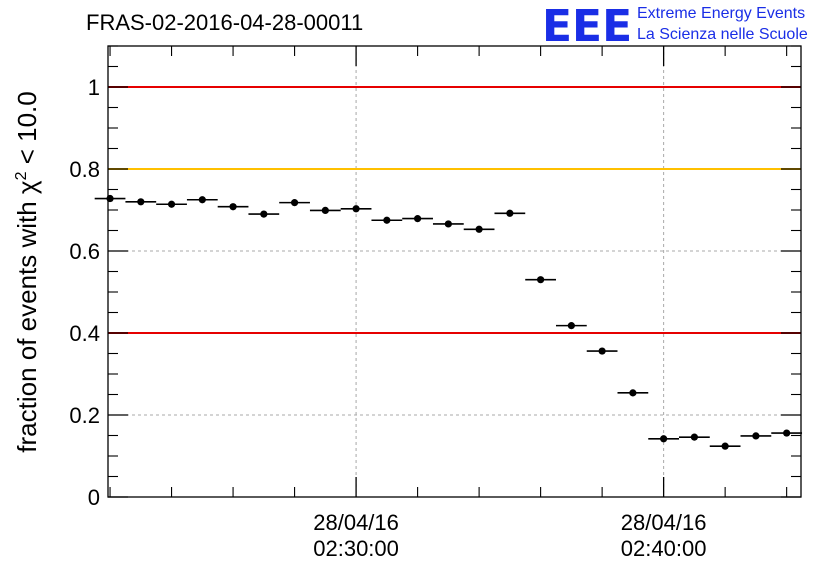 Image resolution: width=836 pixels, height=572 pixels. What do you see at coordinates (27, 323) in the screenshot?
I see `y-label-prefix: fraction of events with` at bounding box center [27, 323].